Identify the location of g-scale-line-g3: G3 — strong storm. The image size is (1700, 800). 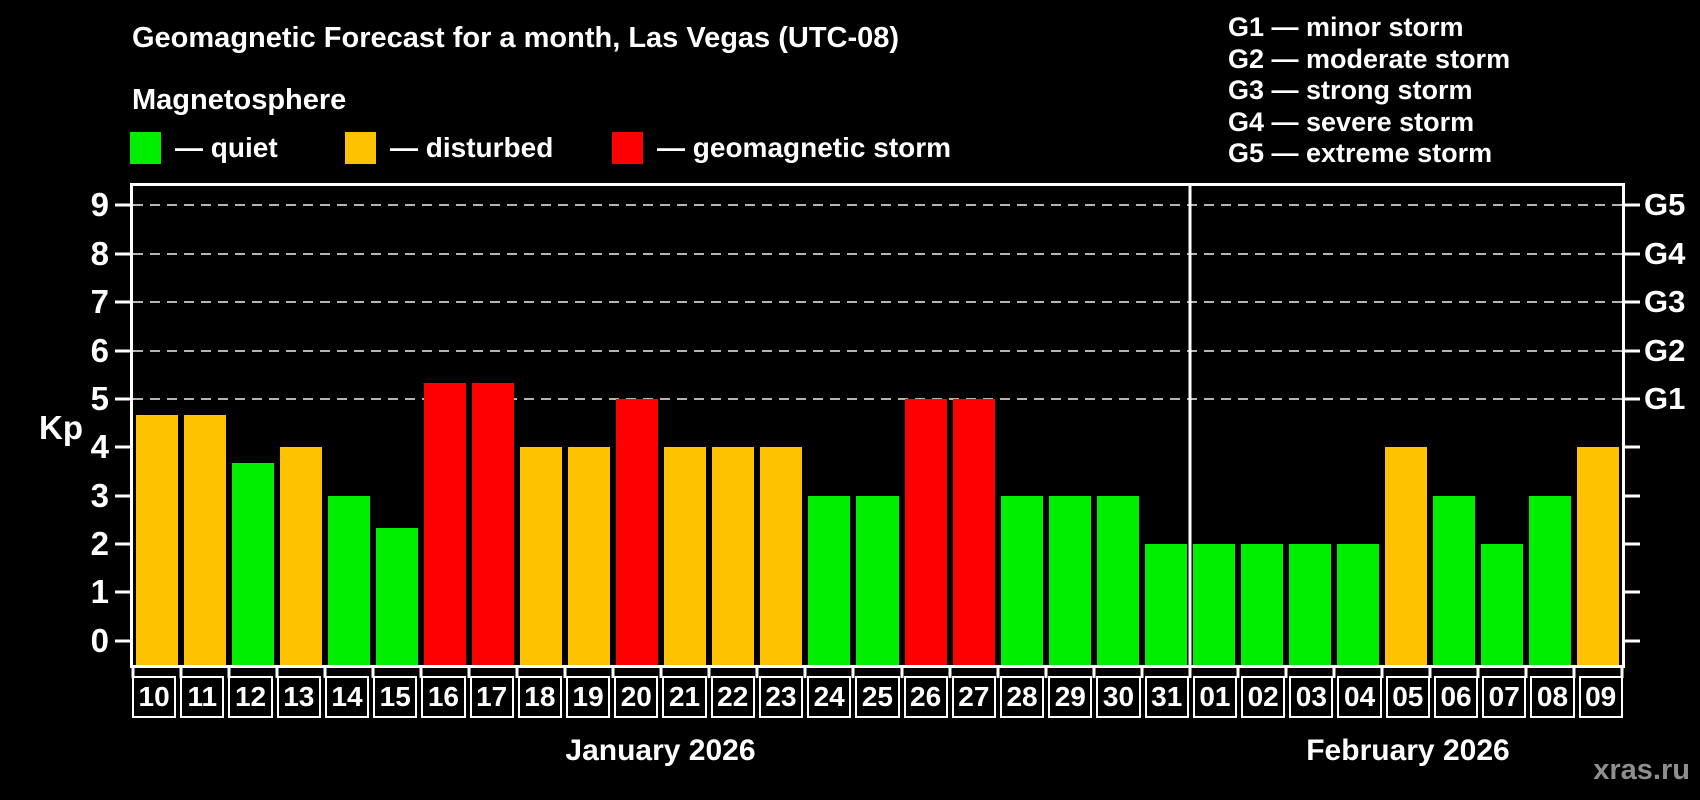
(1350, 90).